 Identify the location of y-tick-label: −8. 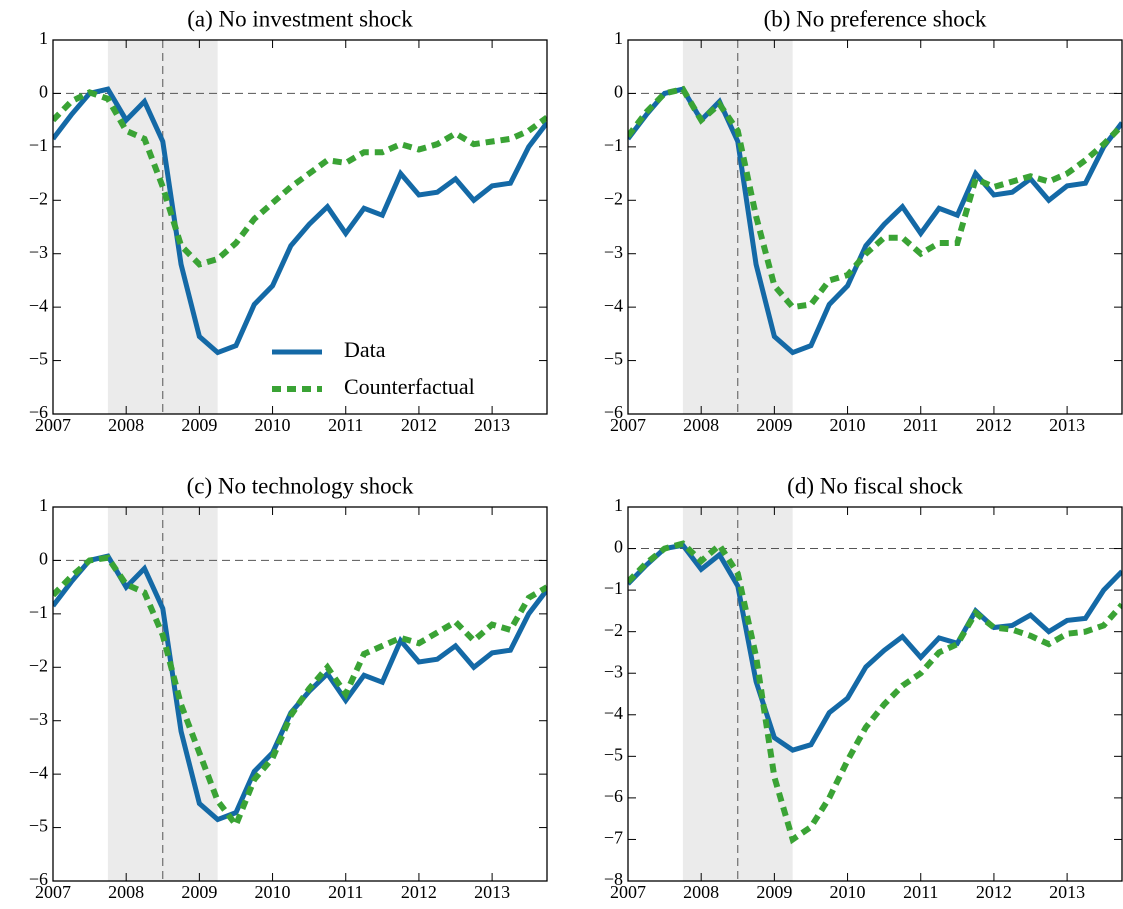
(613, 879).